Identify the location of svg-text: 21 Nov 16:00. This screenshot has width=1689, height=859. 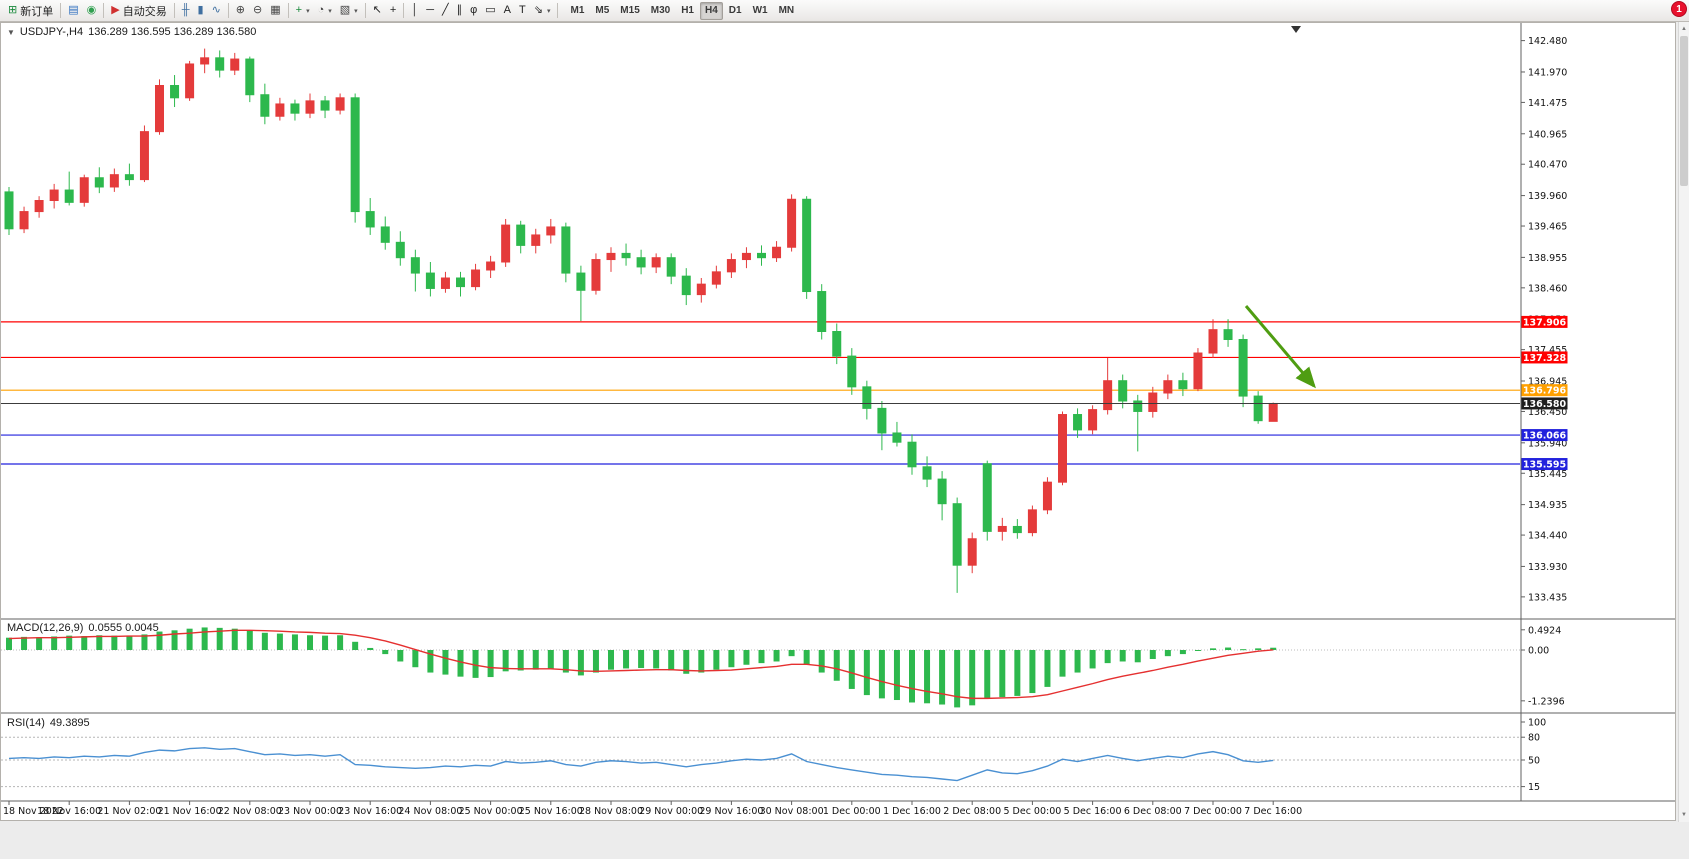
(190, 811).